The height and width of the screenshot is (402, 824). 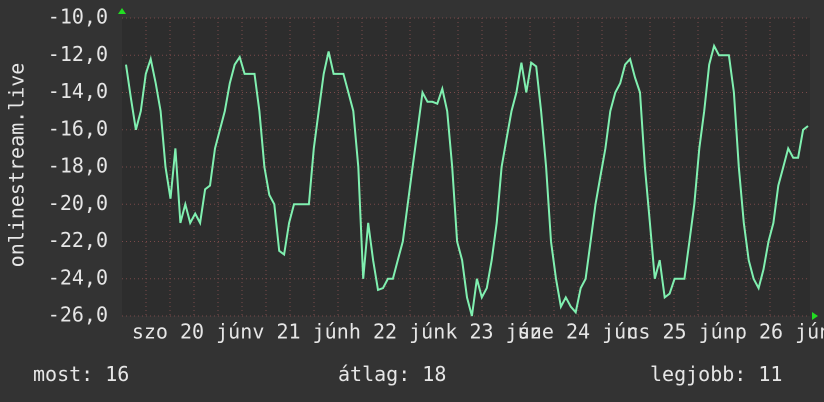 I want to click on stat: legjobb: 11, so click(x=716, y=374).